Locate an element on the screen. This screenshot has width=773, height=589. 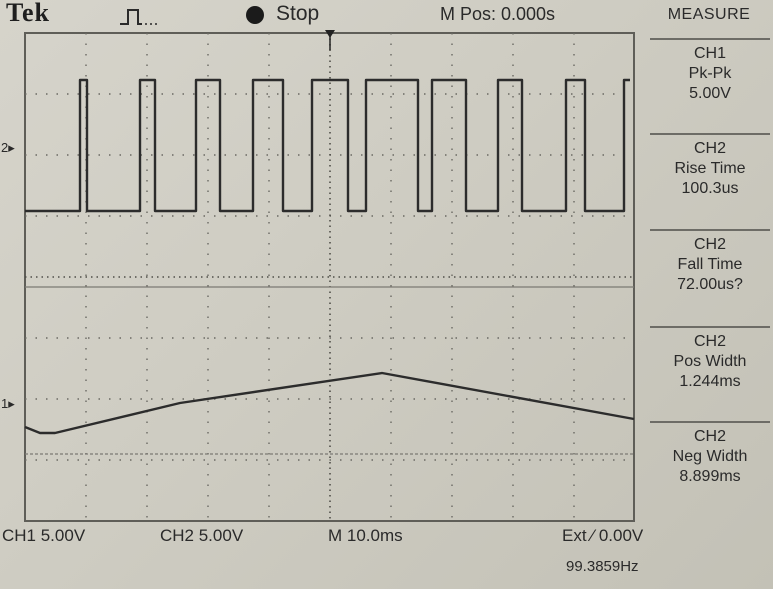
measure-slot-3: CH2 Fall Time 72.00us? is located at coordinates (710, 278).